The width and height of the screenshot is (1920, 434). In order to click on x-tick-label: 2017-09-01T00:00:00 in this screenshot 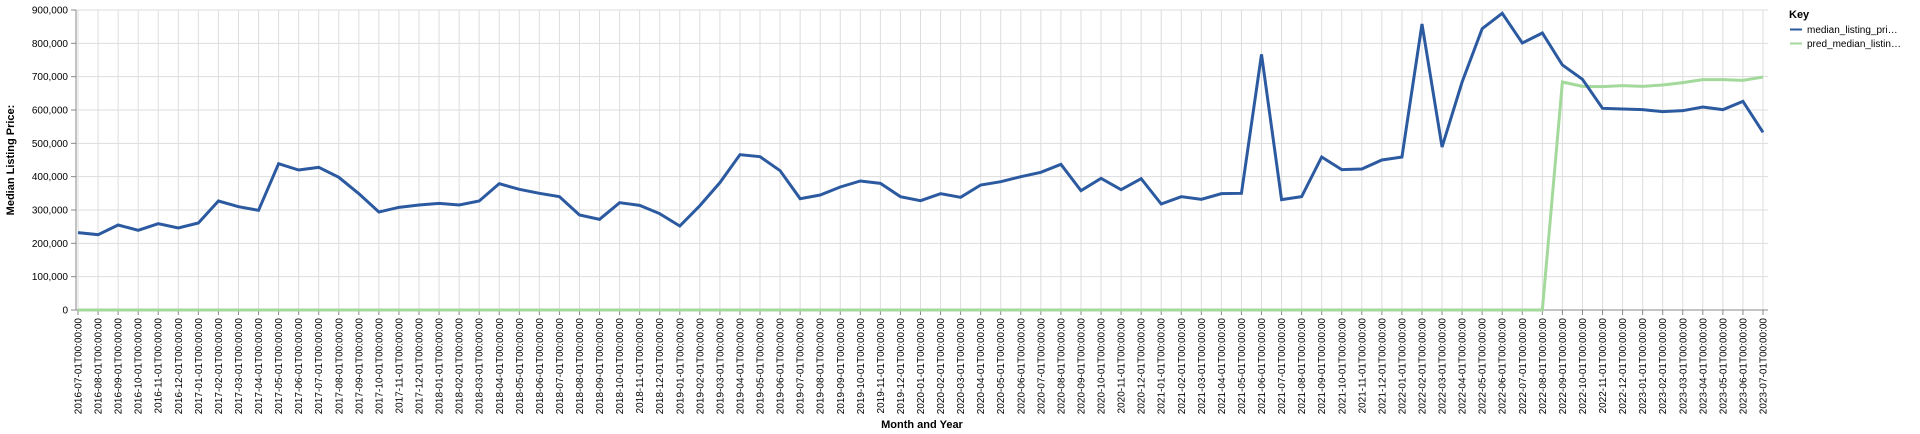, I will do `click(359, 366)`.